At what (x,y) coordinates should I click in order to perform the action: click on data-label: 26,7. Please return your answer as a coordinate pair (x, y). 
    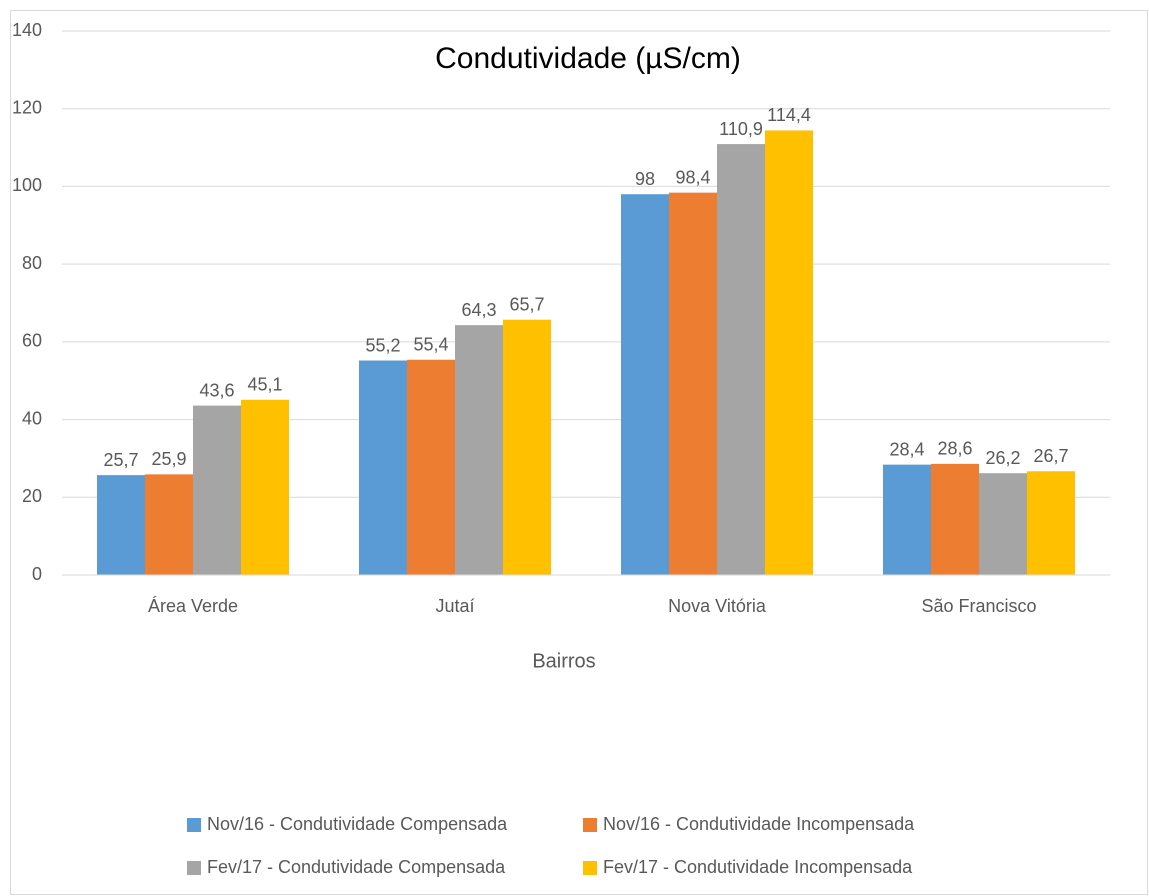
    Looking at the image, I should click on (1050, 456).